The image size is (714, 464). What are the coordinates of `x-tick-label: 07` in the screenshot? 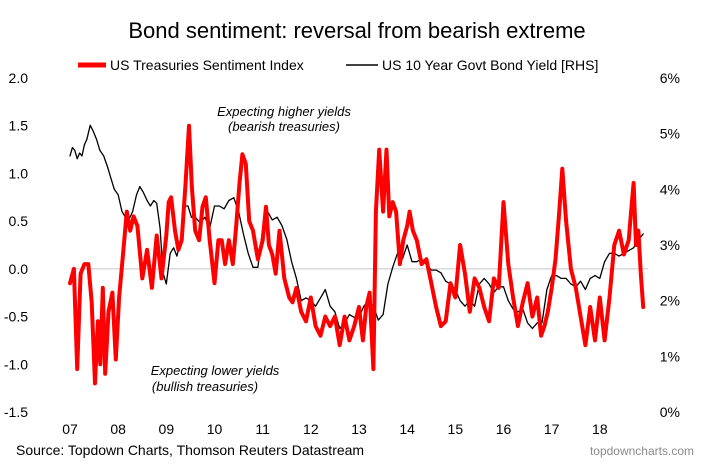 It's located at (70, 429).